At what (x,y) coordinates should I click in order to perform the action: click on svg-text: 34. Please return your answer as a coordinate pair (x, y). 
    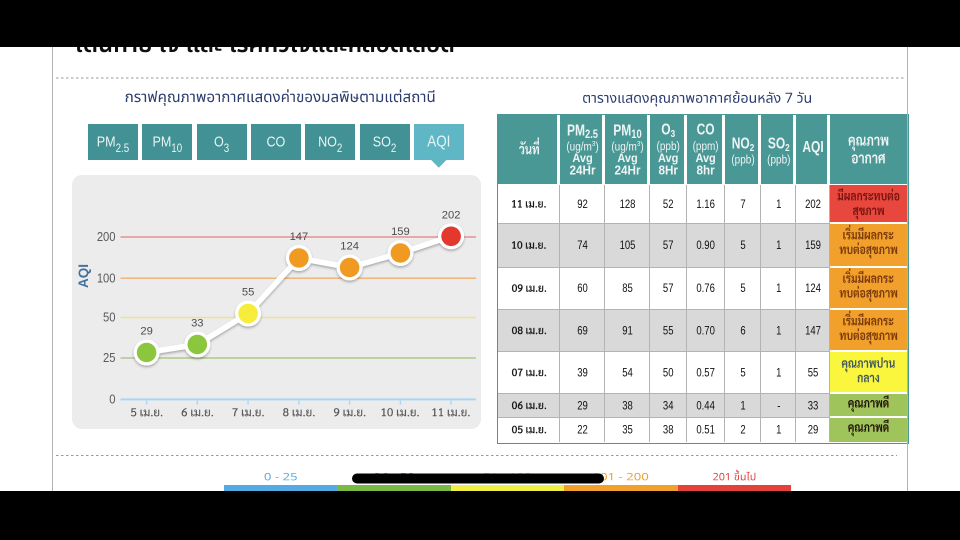
    Looking at the image, I should click on (668, 405).